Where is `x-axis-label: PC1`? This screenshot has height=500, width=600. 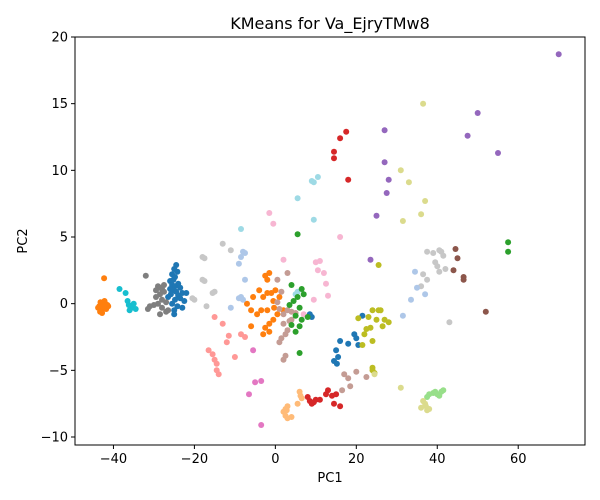
x-axis-label: PC1 is located at coordinates (329, 478).